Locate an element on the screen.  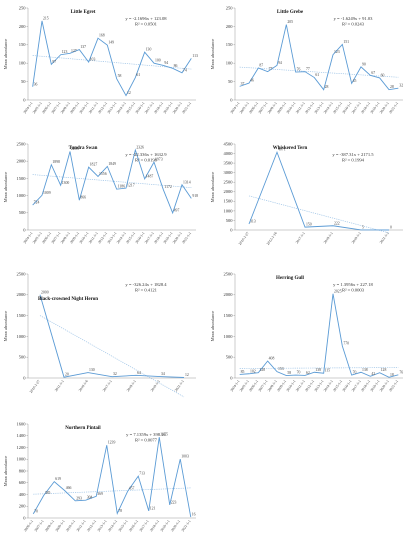
y-tick-label: 1600 is located at coordinates (22, 423).